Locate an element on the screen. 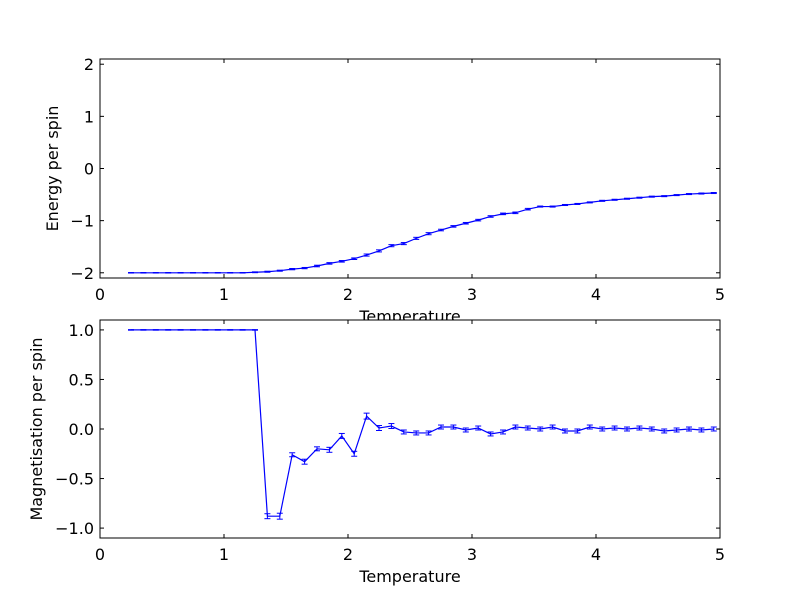  energy-x-tick-label: 1 is located at coordinates (224, 294).